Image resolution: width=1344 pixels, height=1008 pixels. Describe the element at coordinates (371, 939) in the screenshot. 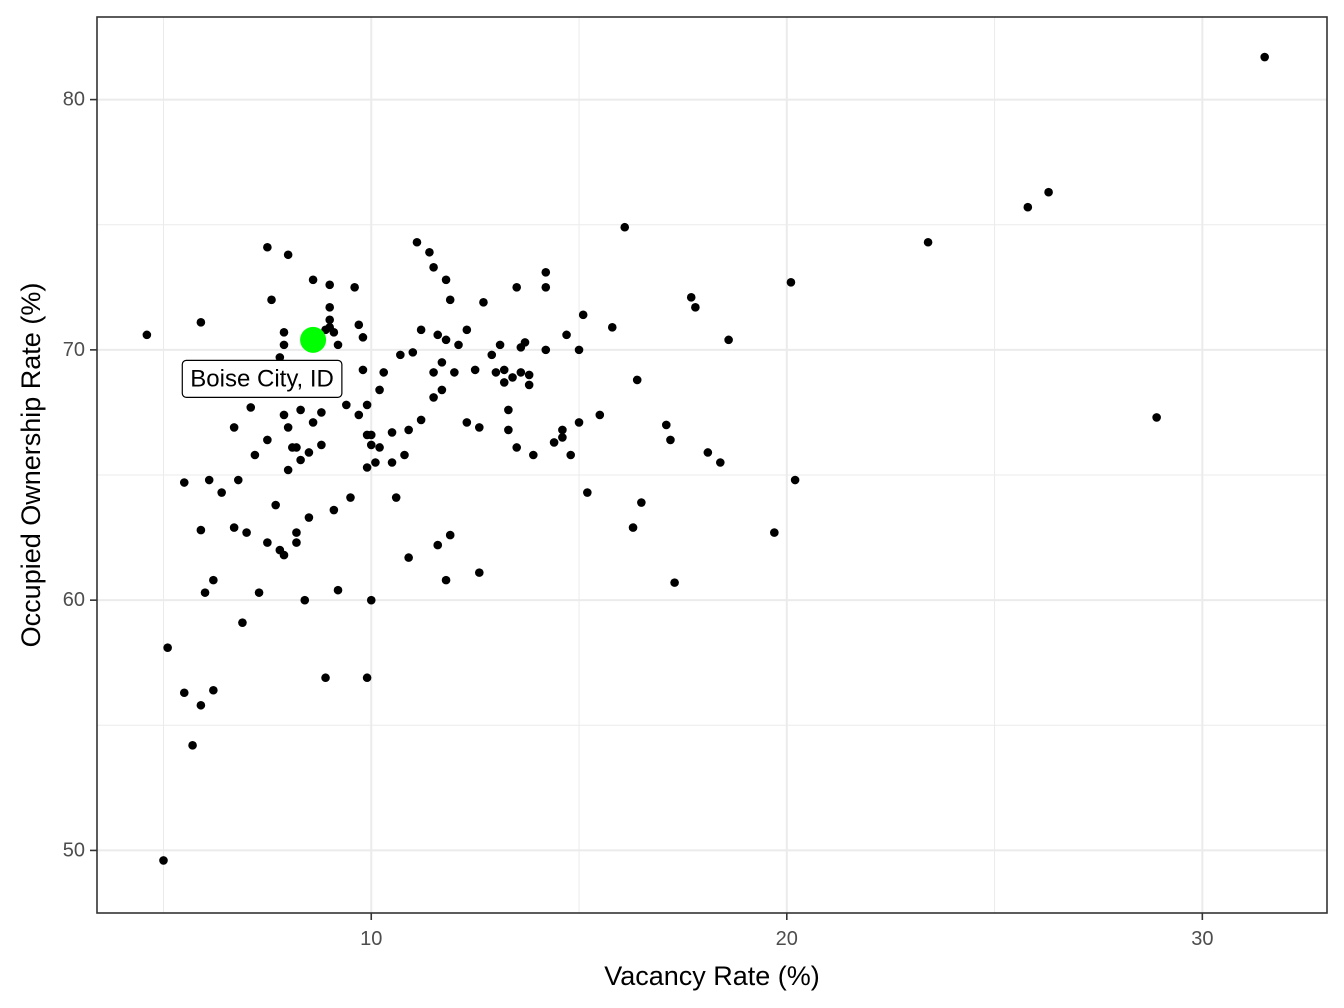

I see `x-tick-label: 10` at that location.